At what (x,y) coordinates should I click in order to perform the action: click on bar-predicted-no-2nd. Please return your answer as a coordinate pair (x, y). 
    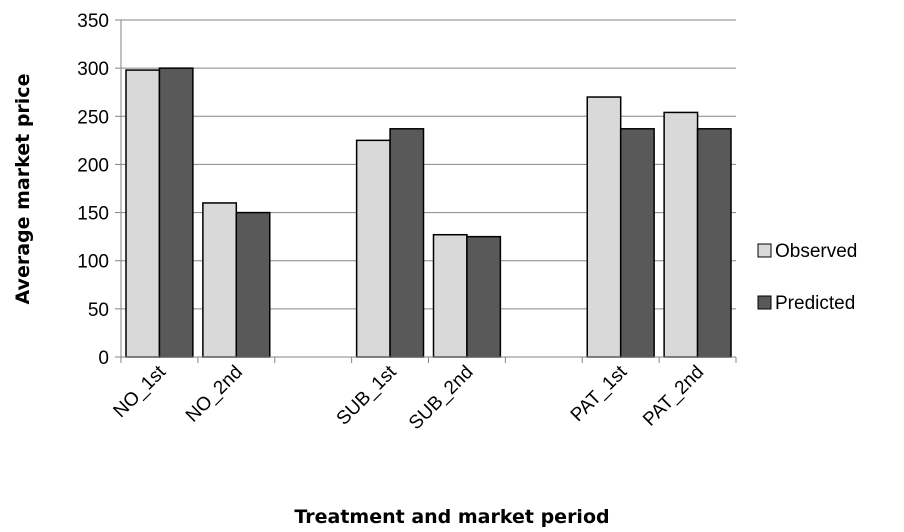
    Looking at the image, I should click on (253, 284).